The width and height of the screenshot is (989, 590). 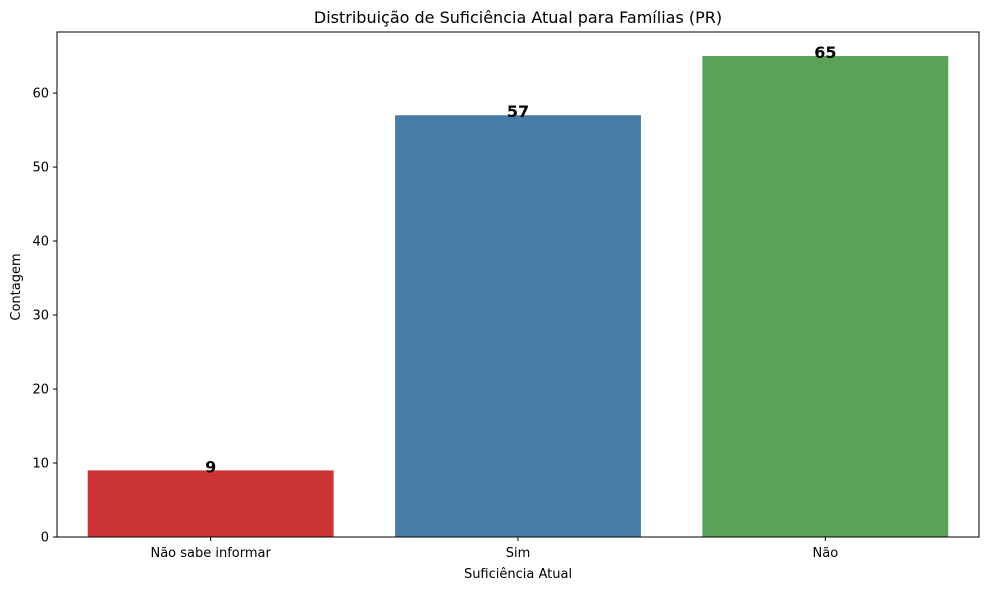 What do you see at coordinates (40, 390) in the screenshot?
I see `y-tick-label-2: 20` at bounding box center [40, 390].